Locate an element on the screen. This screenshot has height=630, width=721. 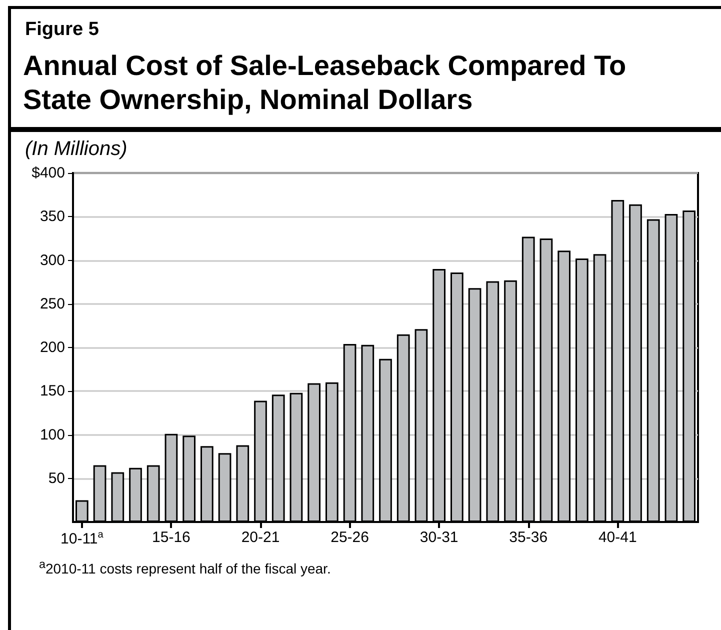
y-tick-label: 350 is located at coordinates (52, 217).